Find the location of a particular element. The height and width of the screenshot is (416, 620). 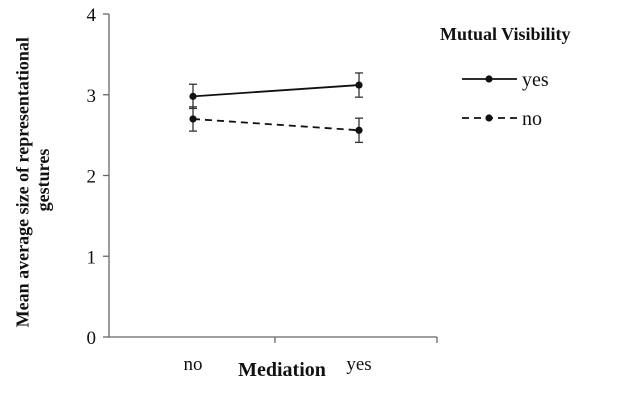

legend-label: no is located at coordinates (532, 119).